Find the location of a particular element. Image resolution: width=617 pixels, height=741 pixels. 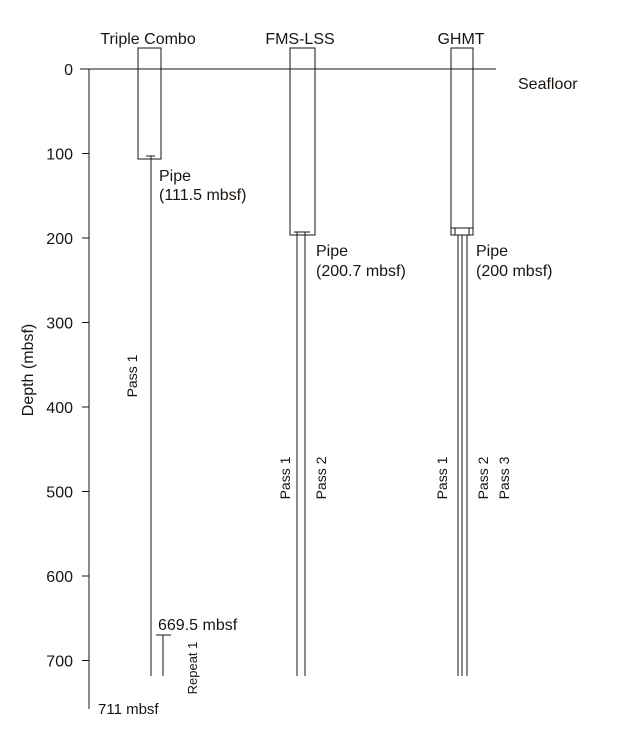

total-depth-label: 711 mbsf is located at coordinates (128, 709).